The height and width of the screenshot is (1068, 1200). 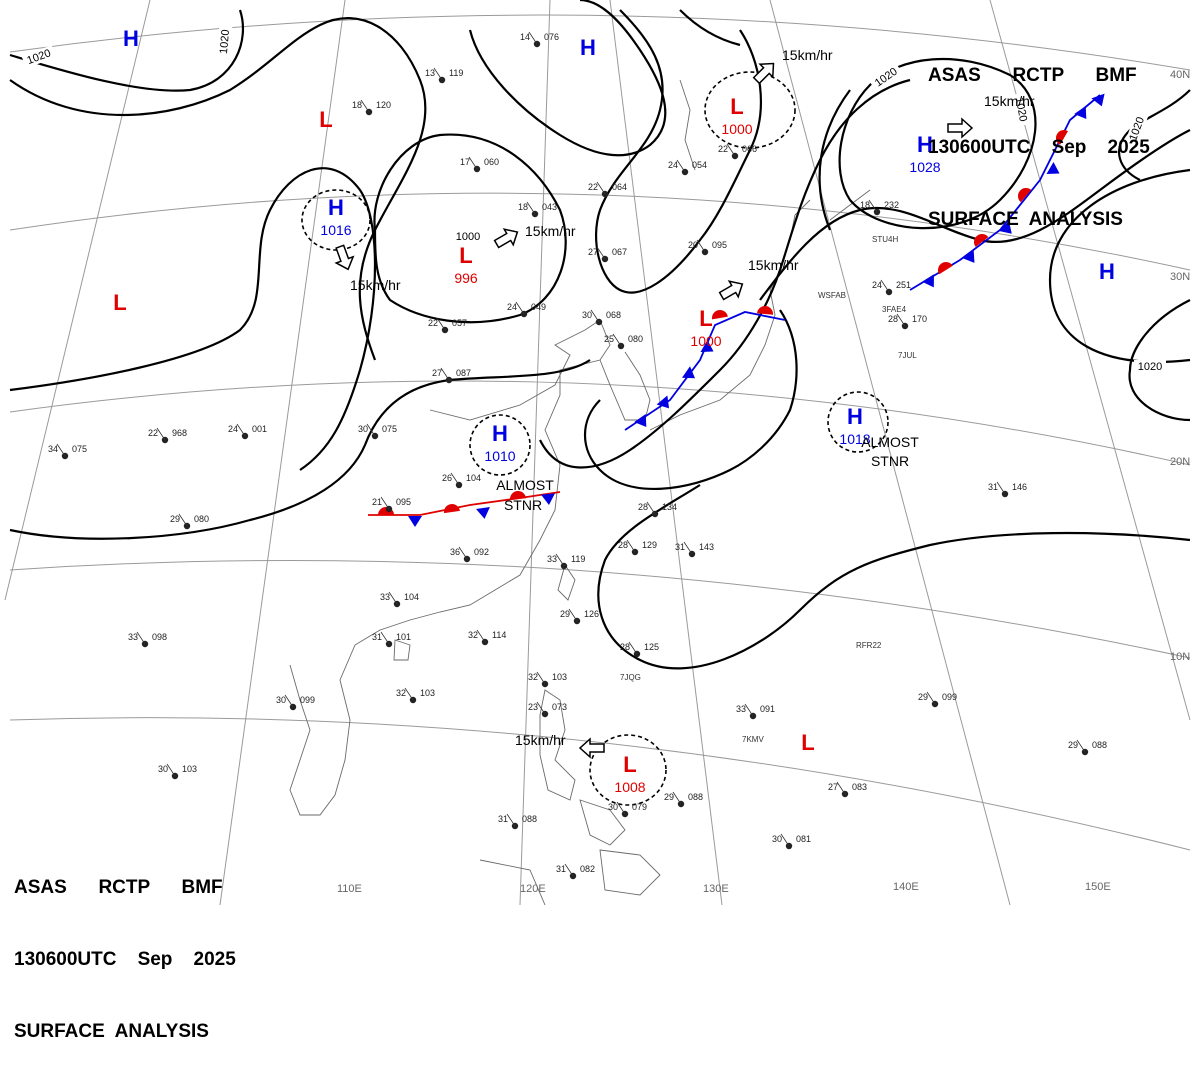 I want to click on station-pressure: 251, so click(x=903, y=285).